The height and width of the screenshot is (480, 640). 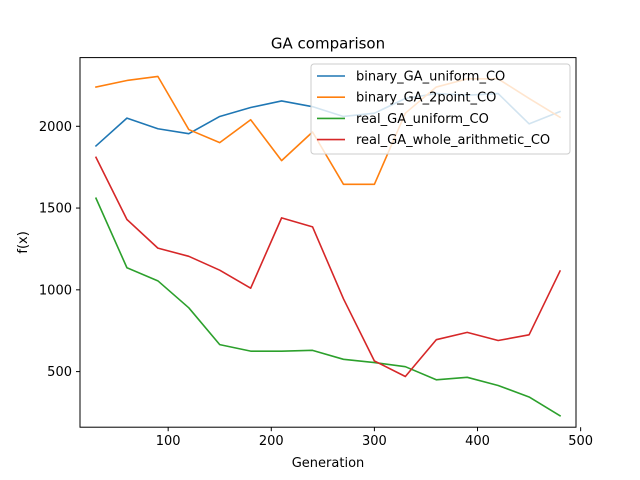 I want to click on y-axis-ticks: 500 1000 1500 2000, so click(x=59, y=250).